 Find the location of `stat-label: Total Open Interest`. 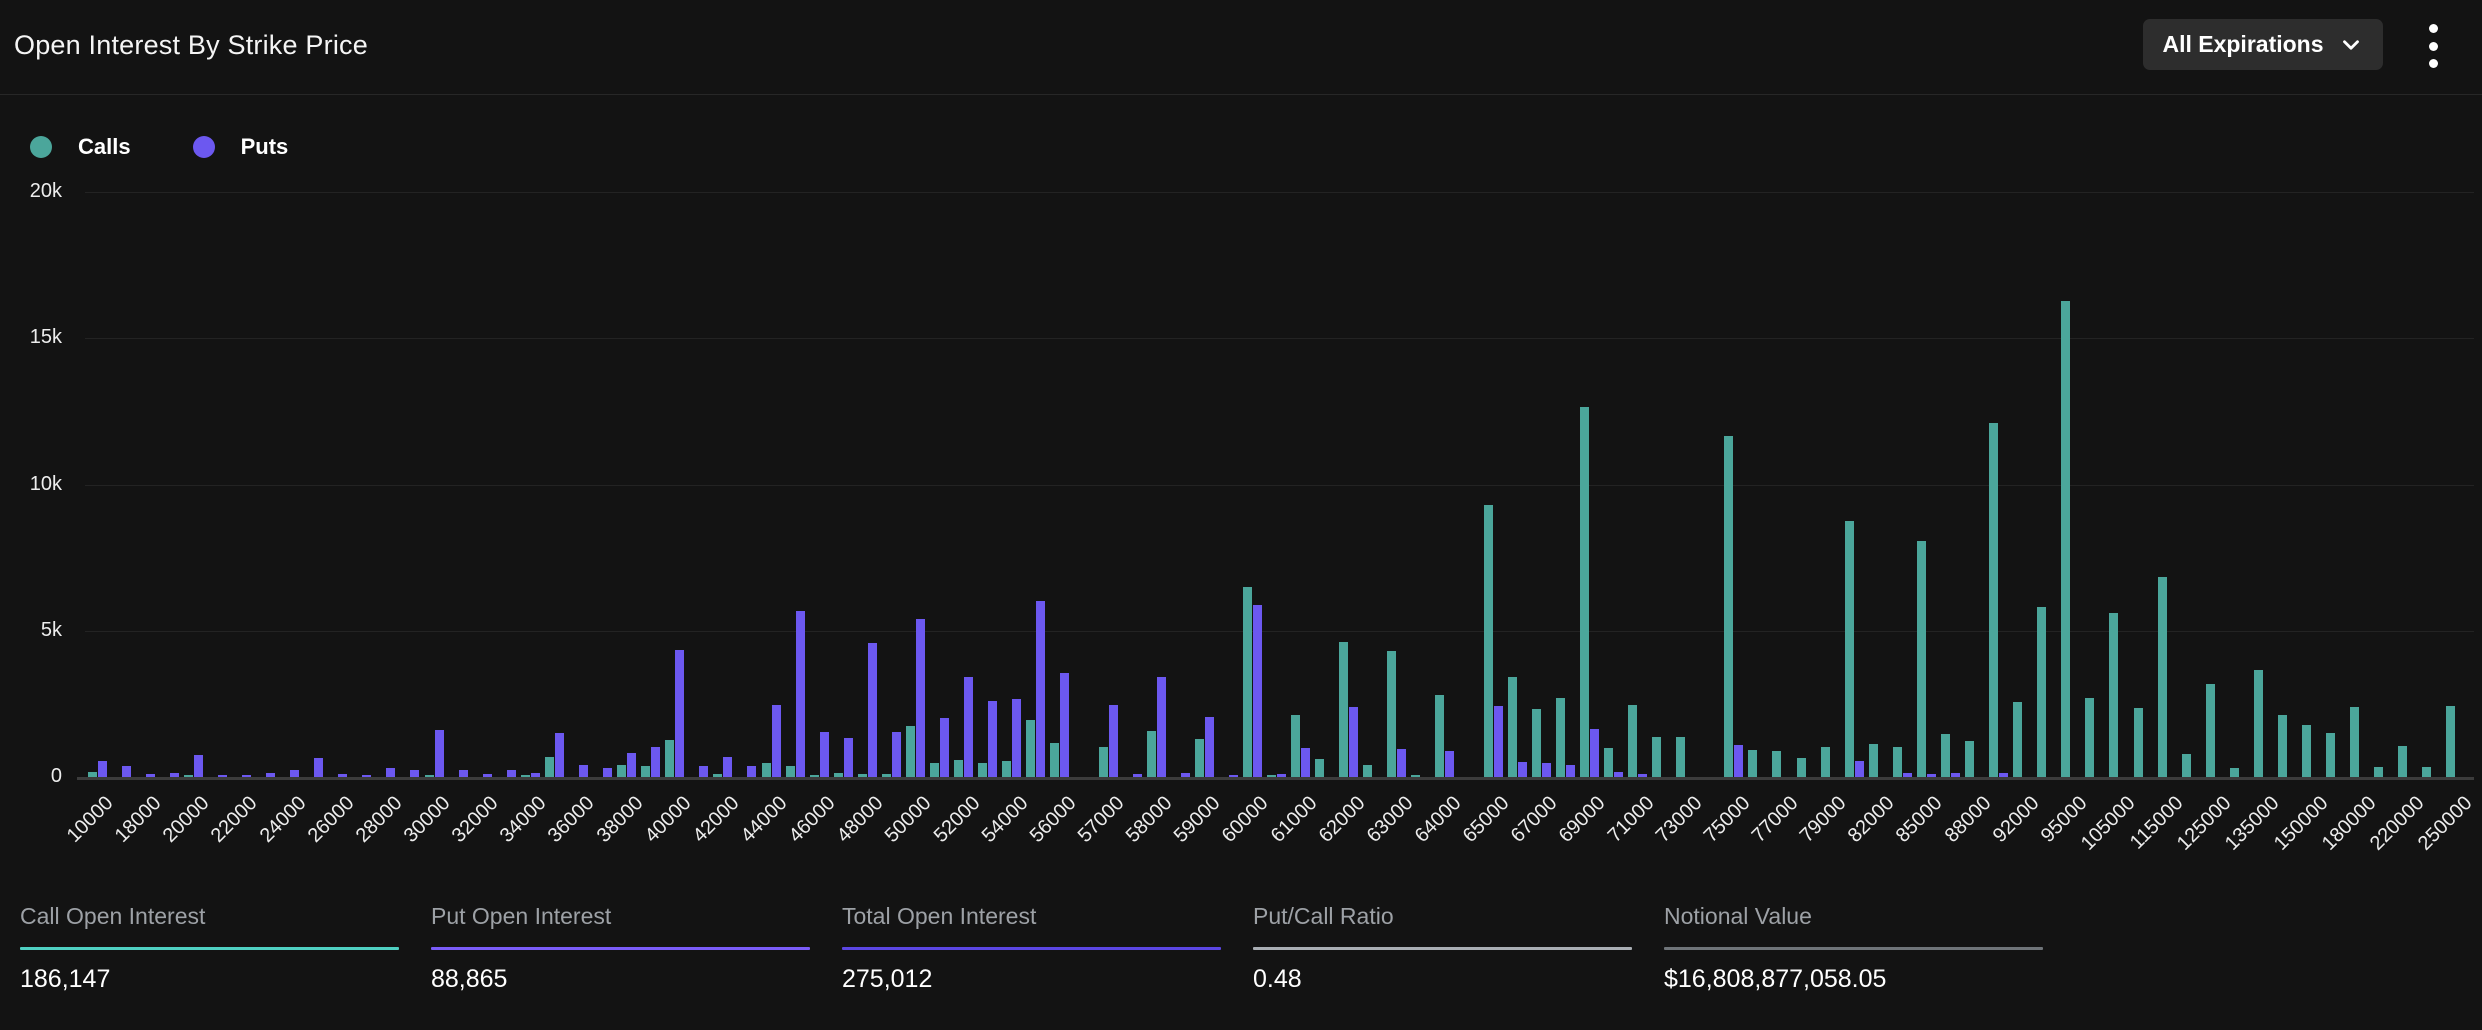

stat-label: Total Open Interest is located at coordinates (939, 916).